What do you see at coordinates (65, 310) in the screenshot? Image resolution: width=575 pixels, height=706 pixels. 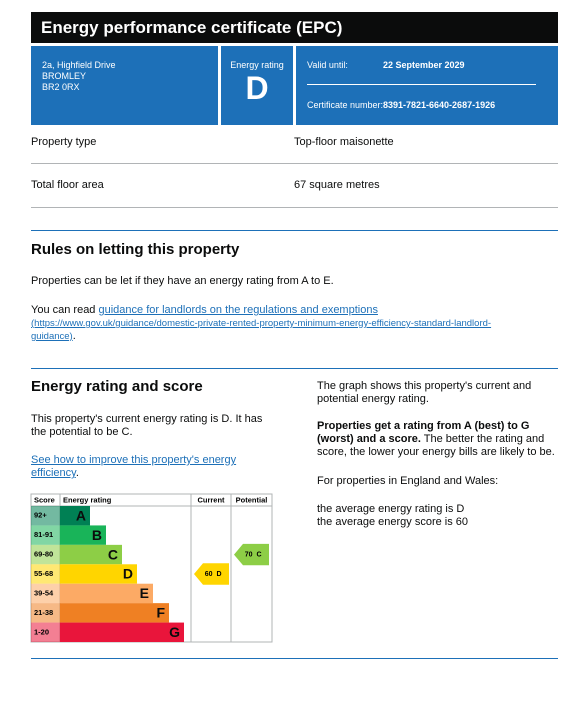 I see `text: You can read` at bounding box center [65, 310].